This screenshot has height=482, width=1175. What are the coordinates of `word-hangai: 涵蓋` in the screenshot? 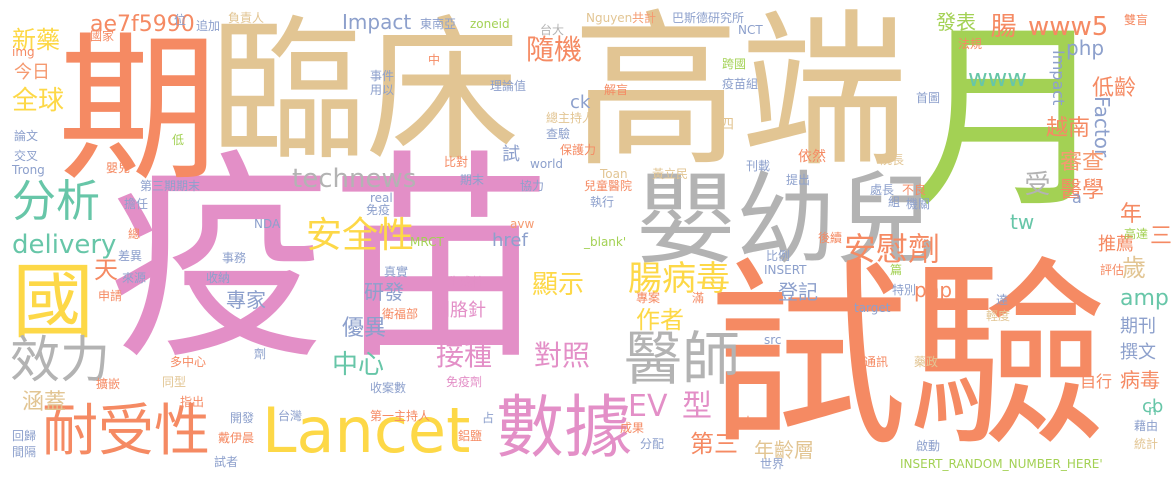 It's located at (44, 402).